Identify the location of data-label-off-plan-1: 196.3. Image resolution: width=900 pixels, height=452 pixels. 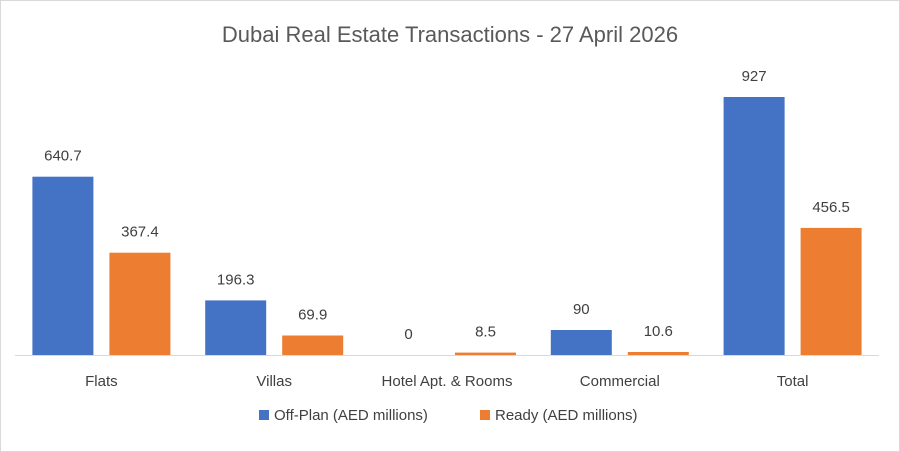
(236, 279).